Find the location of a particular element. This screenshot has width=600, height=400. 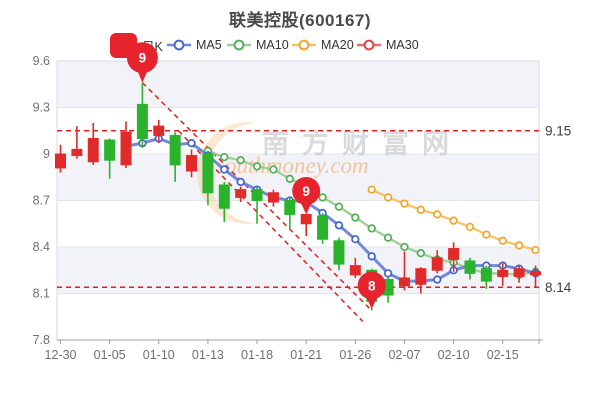

balloon-label: 9 is located at coordinates (306, 191).